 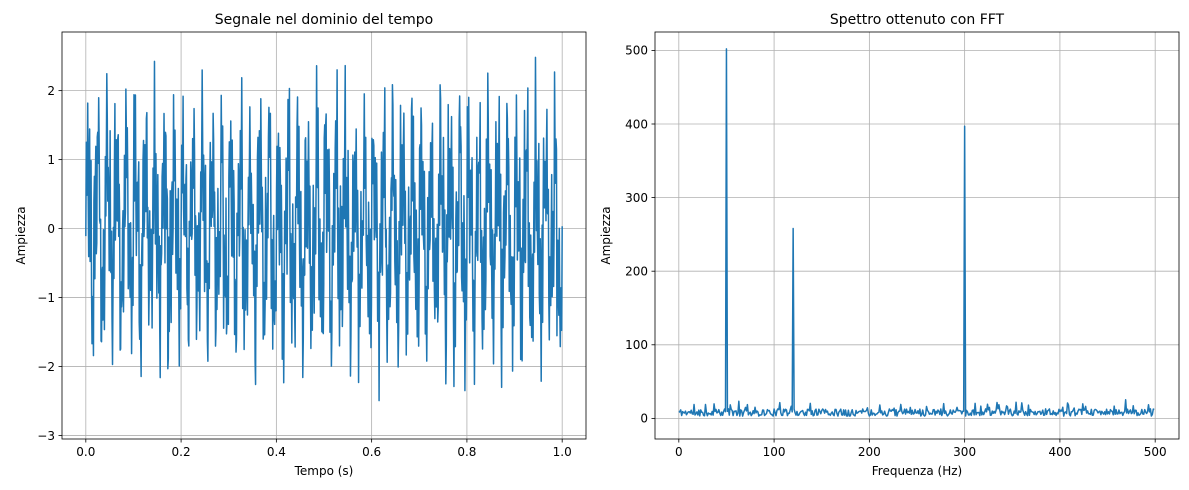 I want to click on x-tick-label: 1.0, so click(x=562, y=452).